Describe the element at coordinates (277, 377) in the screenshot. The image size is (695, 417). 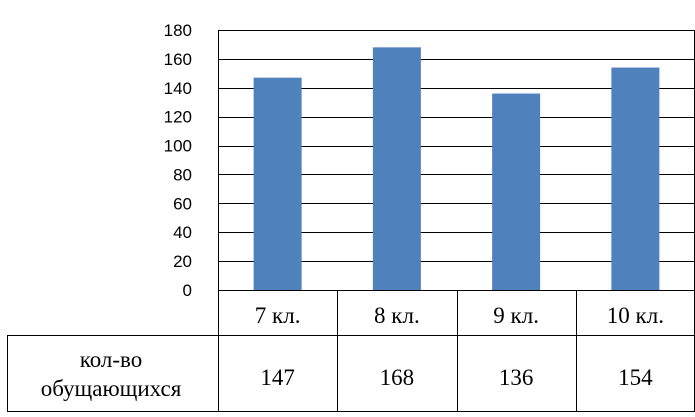
I see `table-value-cell: 147` at that location.